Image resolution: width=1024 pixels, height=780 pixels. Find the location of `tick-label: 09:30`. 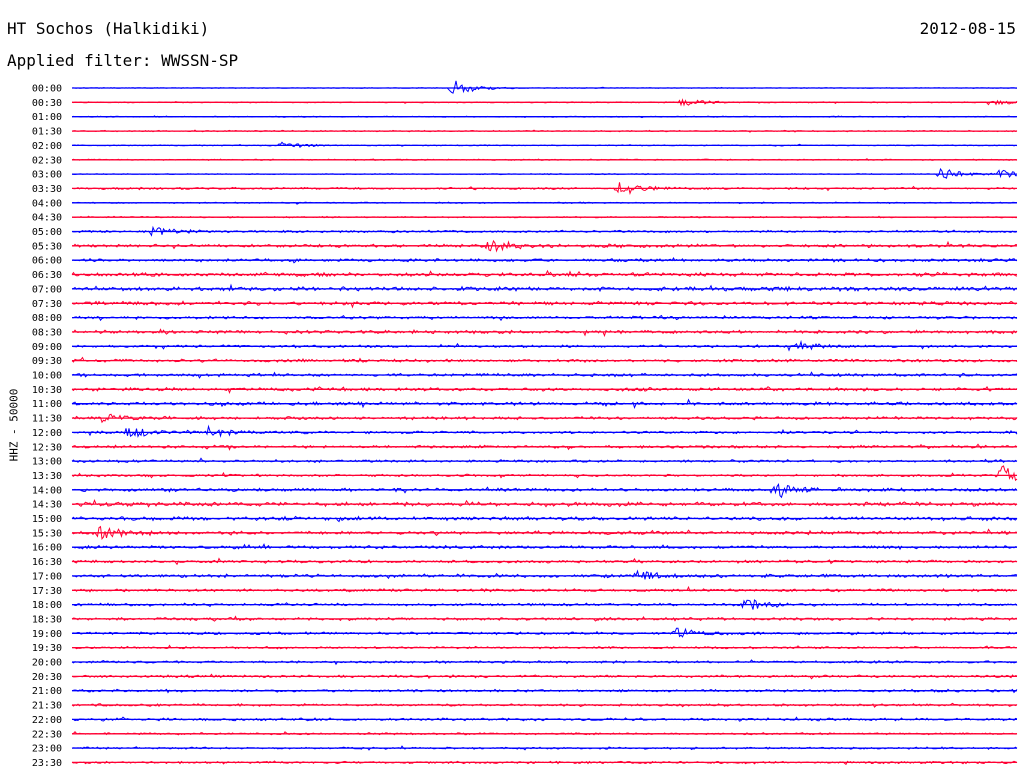

tick-label: 09:30 is located at coordinates (47, 361).